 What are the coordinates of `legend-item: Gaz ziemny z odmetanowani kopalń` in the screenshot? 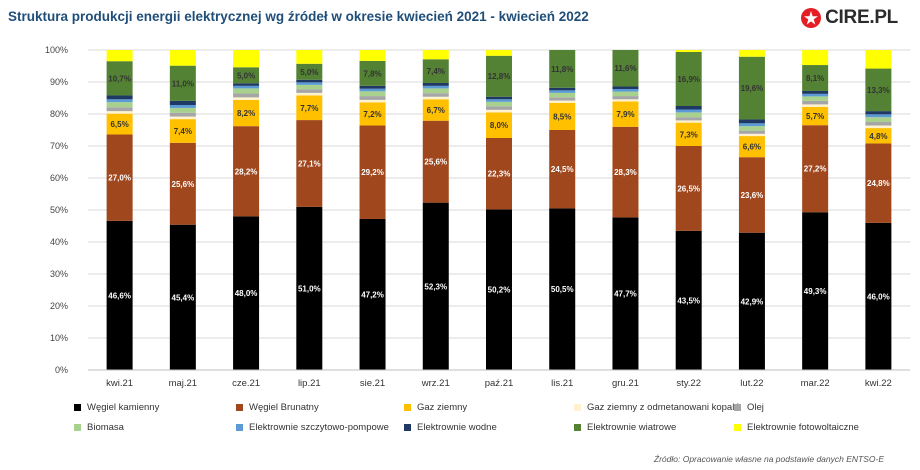 It's located at (657, 407).